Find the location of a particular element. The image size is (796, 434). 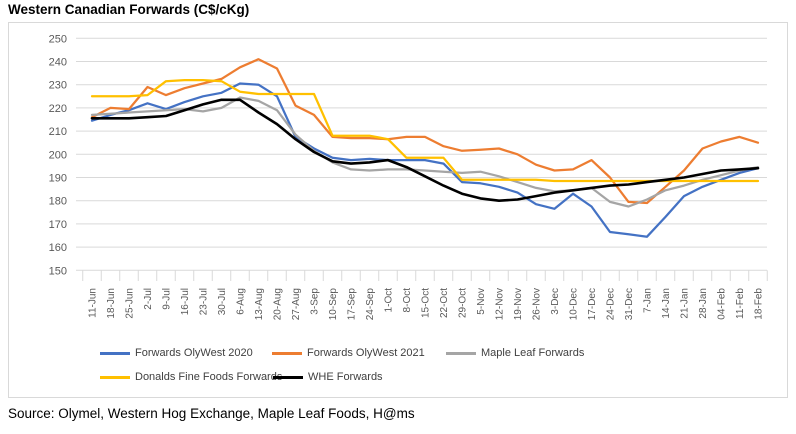

svg-text: 10-Dec is located at coordinates (574, 304).